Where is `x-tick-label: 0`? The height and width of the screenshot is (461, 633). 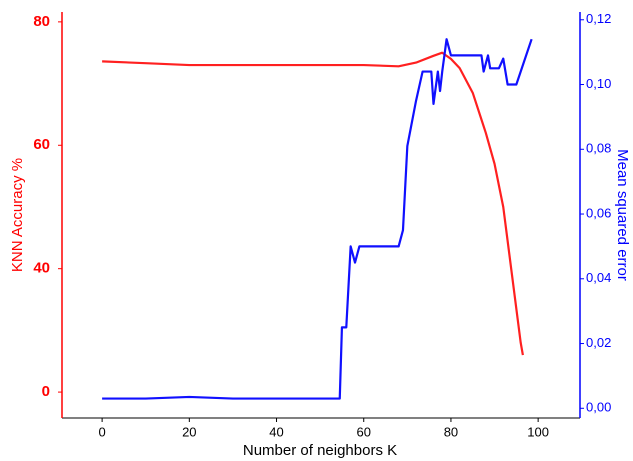 x-tick-label: 0 is located at coordinates (101, 431).